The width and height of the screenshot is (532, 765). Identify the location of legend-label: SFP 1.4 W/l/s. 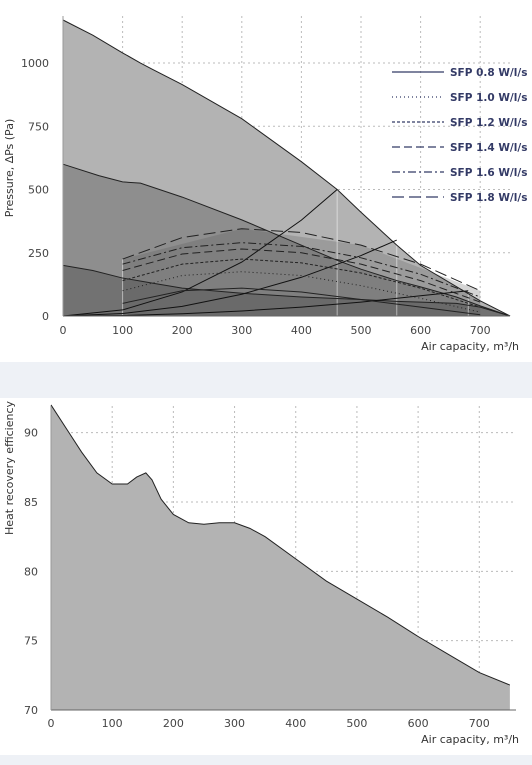
(488, 148).